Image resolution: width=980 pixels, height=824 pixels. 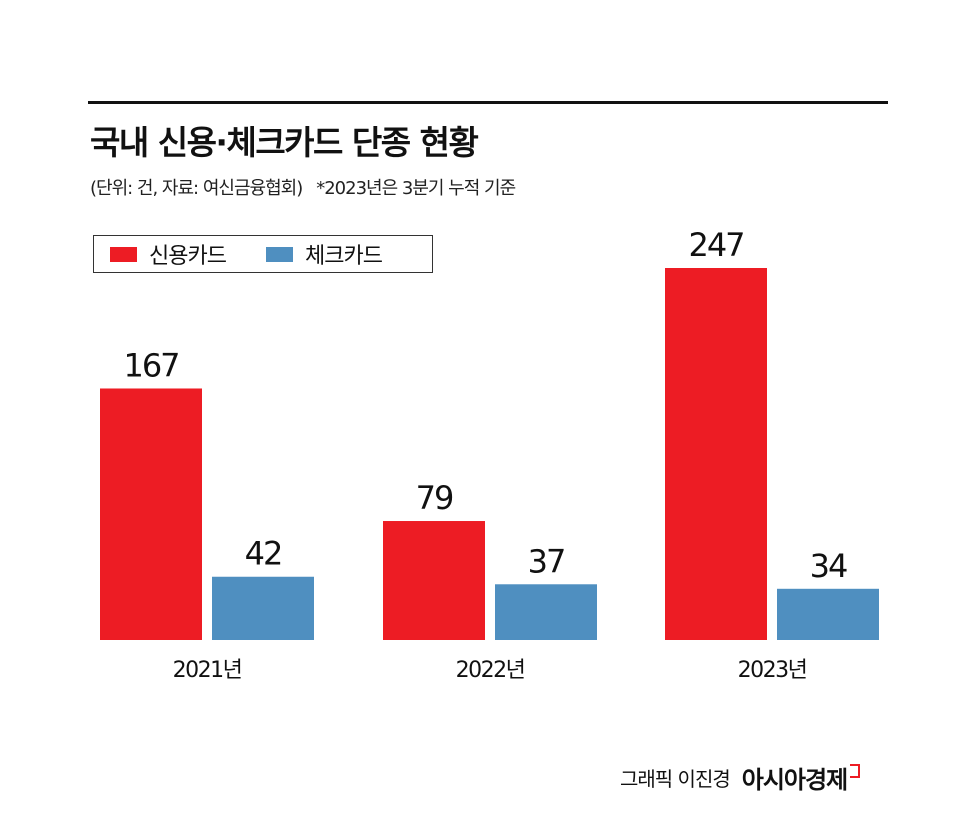 I want to click on data-label: 37, so click(x=546, y=561).